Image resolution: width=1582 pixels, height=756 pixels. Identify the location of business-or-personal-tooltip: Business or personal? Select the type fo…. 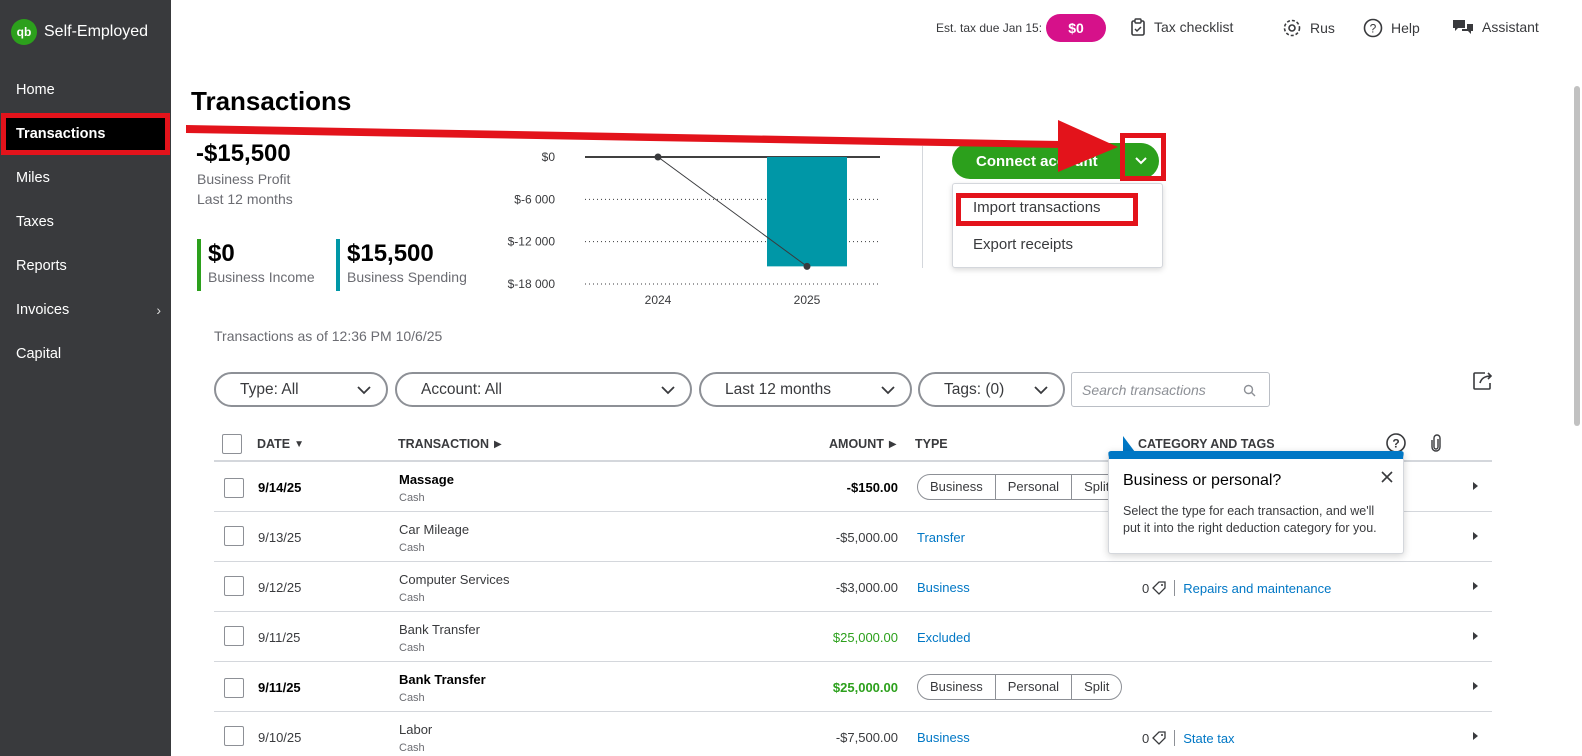
(1256, 502).